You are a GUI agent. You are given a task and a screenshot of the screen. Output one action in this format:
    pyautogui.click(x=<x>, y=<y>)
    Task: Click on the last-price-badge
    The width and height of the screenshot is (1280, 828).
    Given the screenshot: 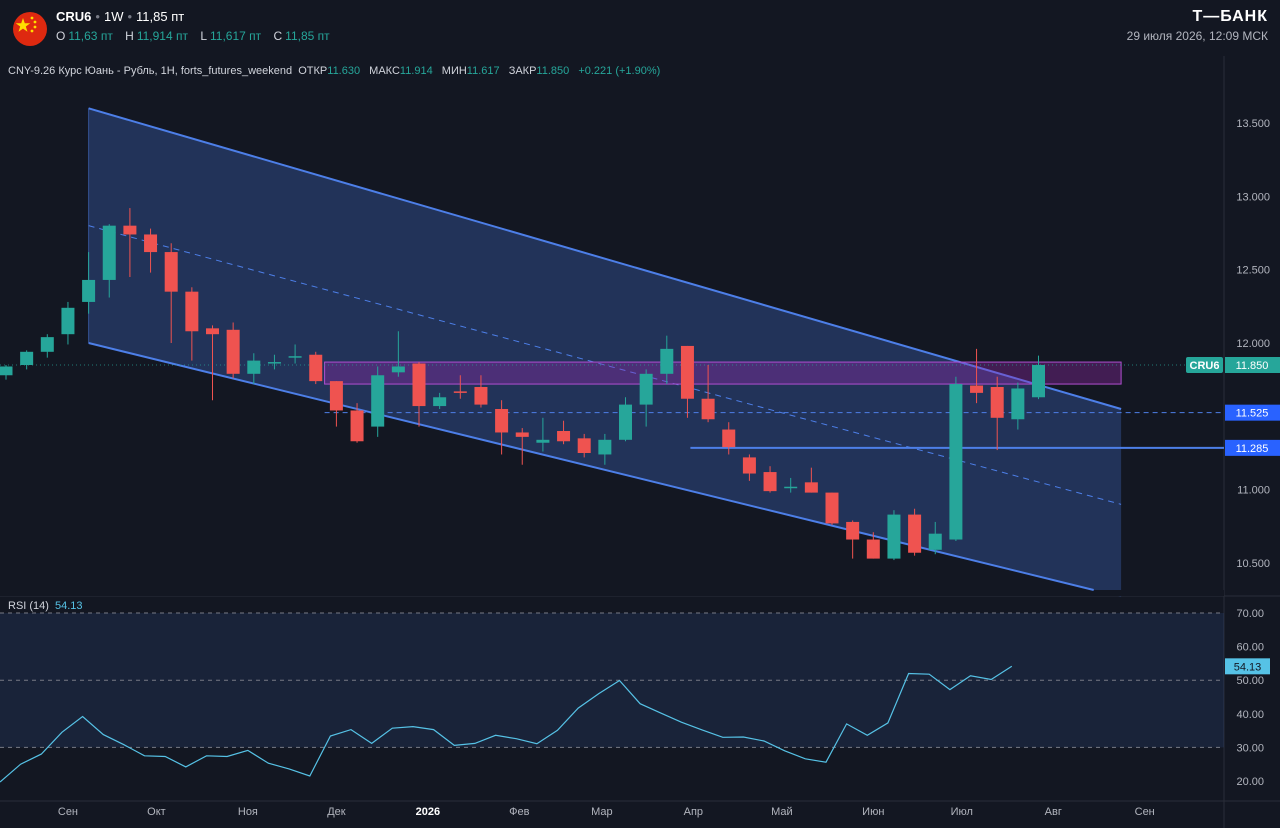 What is the action you would take?
    pyautogui.click(x=1252, y=365)
    